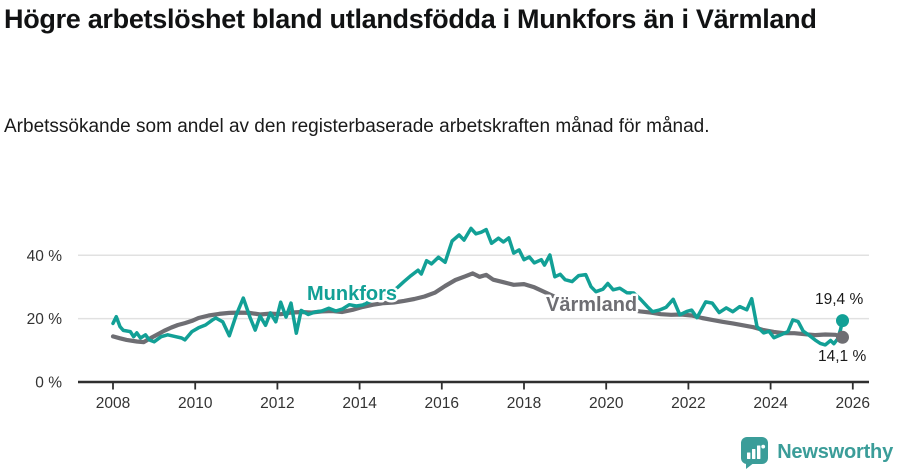 Image resolution: width=900 pixels, height=474 pixels. Describe the element at coordinates (842, 321) in the screenshot. I see `munkfors-end-dot` at that location.